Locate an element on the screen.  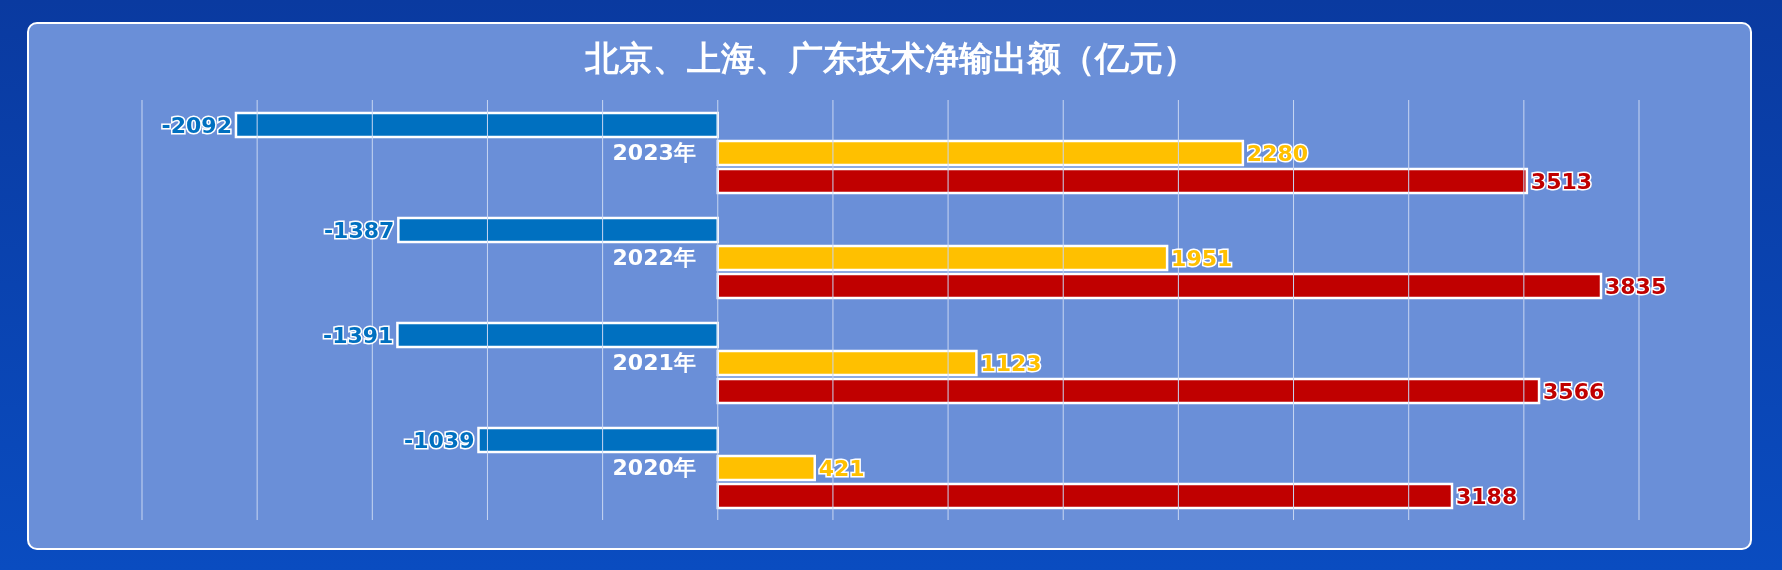
y-tick-label: 2020年 is located at coordinates (653, 467).